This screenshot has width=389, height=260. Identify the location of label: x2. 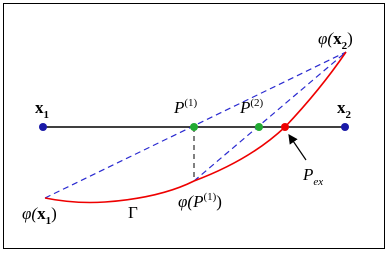
(344, 109).